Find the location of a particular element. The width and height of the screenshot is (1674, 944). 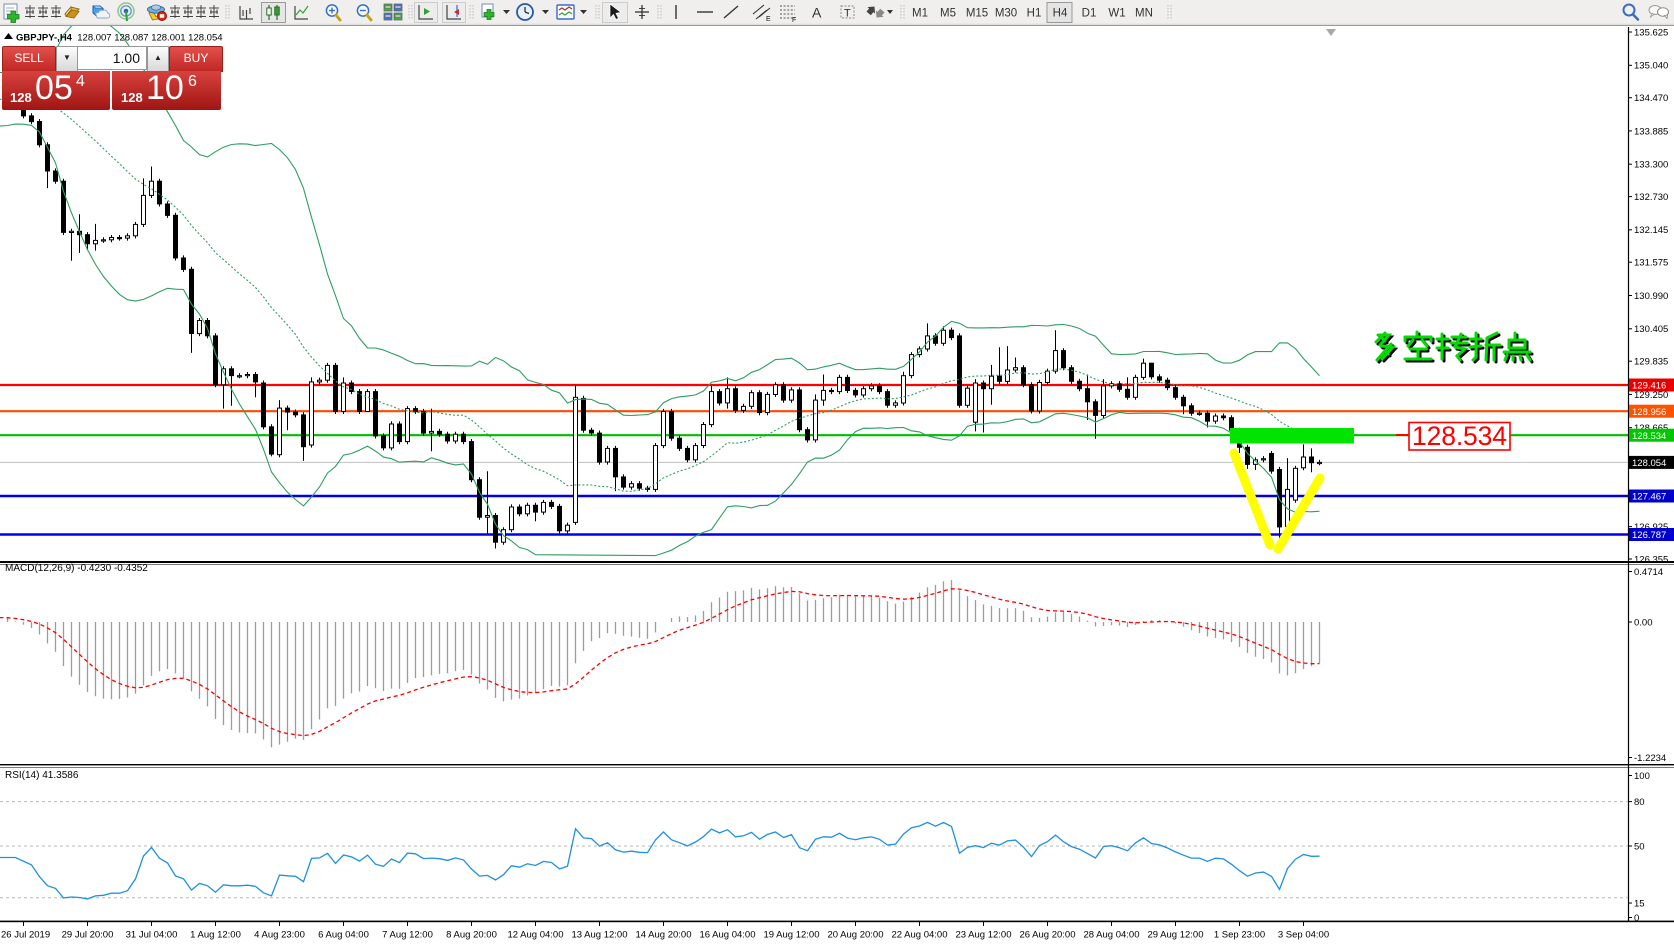

svg-text: 12 Aug 04:00 is located at coordinates (536, 935).